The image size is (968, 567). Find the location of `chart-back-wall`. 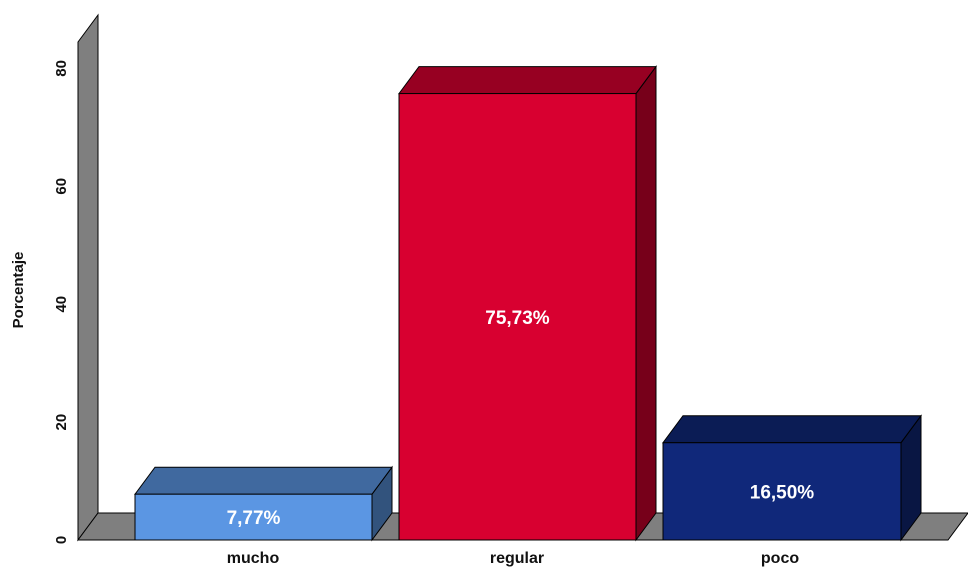

chart-back-wall is located at coordinates (88, 277).